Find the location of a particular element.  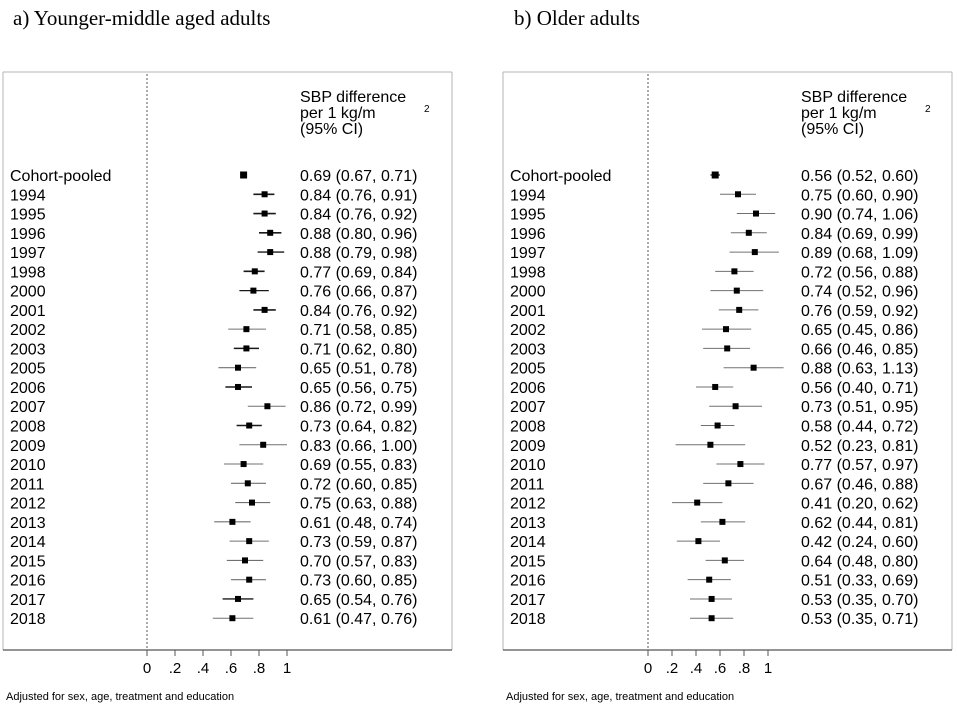

forest-row: 2002 0.65 (0.45, 0.86) is located at coordinates (714, 330).